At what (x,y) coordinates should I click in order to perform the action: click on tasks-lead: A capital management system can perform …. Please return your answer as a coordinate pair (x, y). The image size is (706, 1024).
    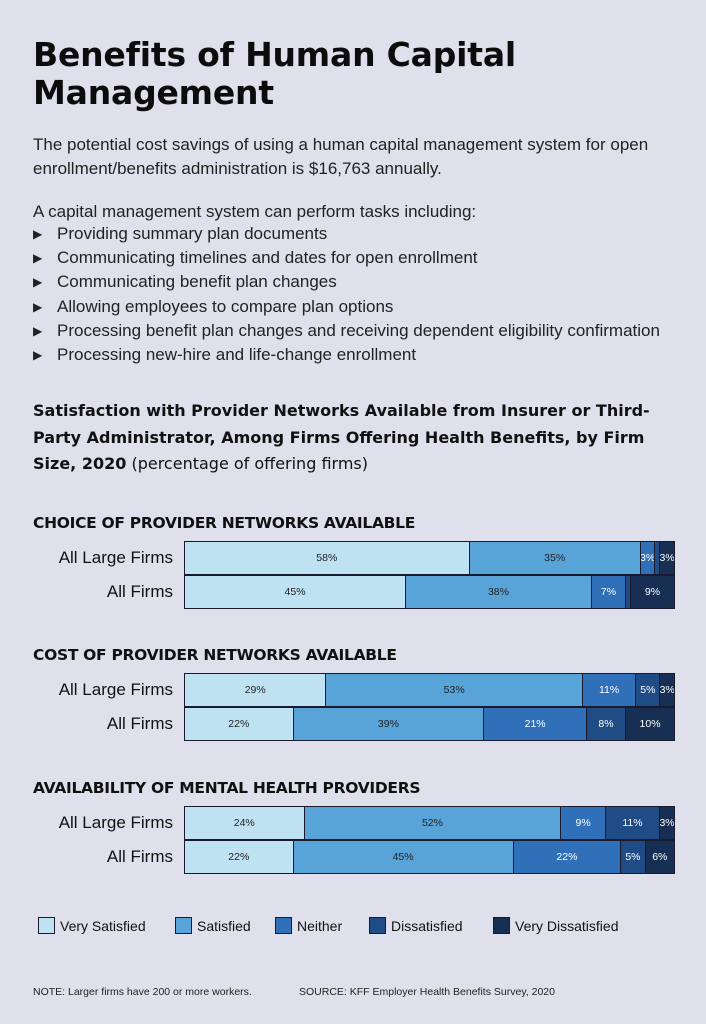
    Looking at the image, I should click on (255, 211).